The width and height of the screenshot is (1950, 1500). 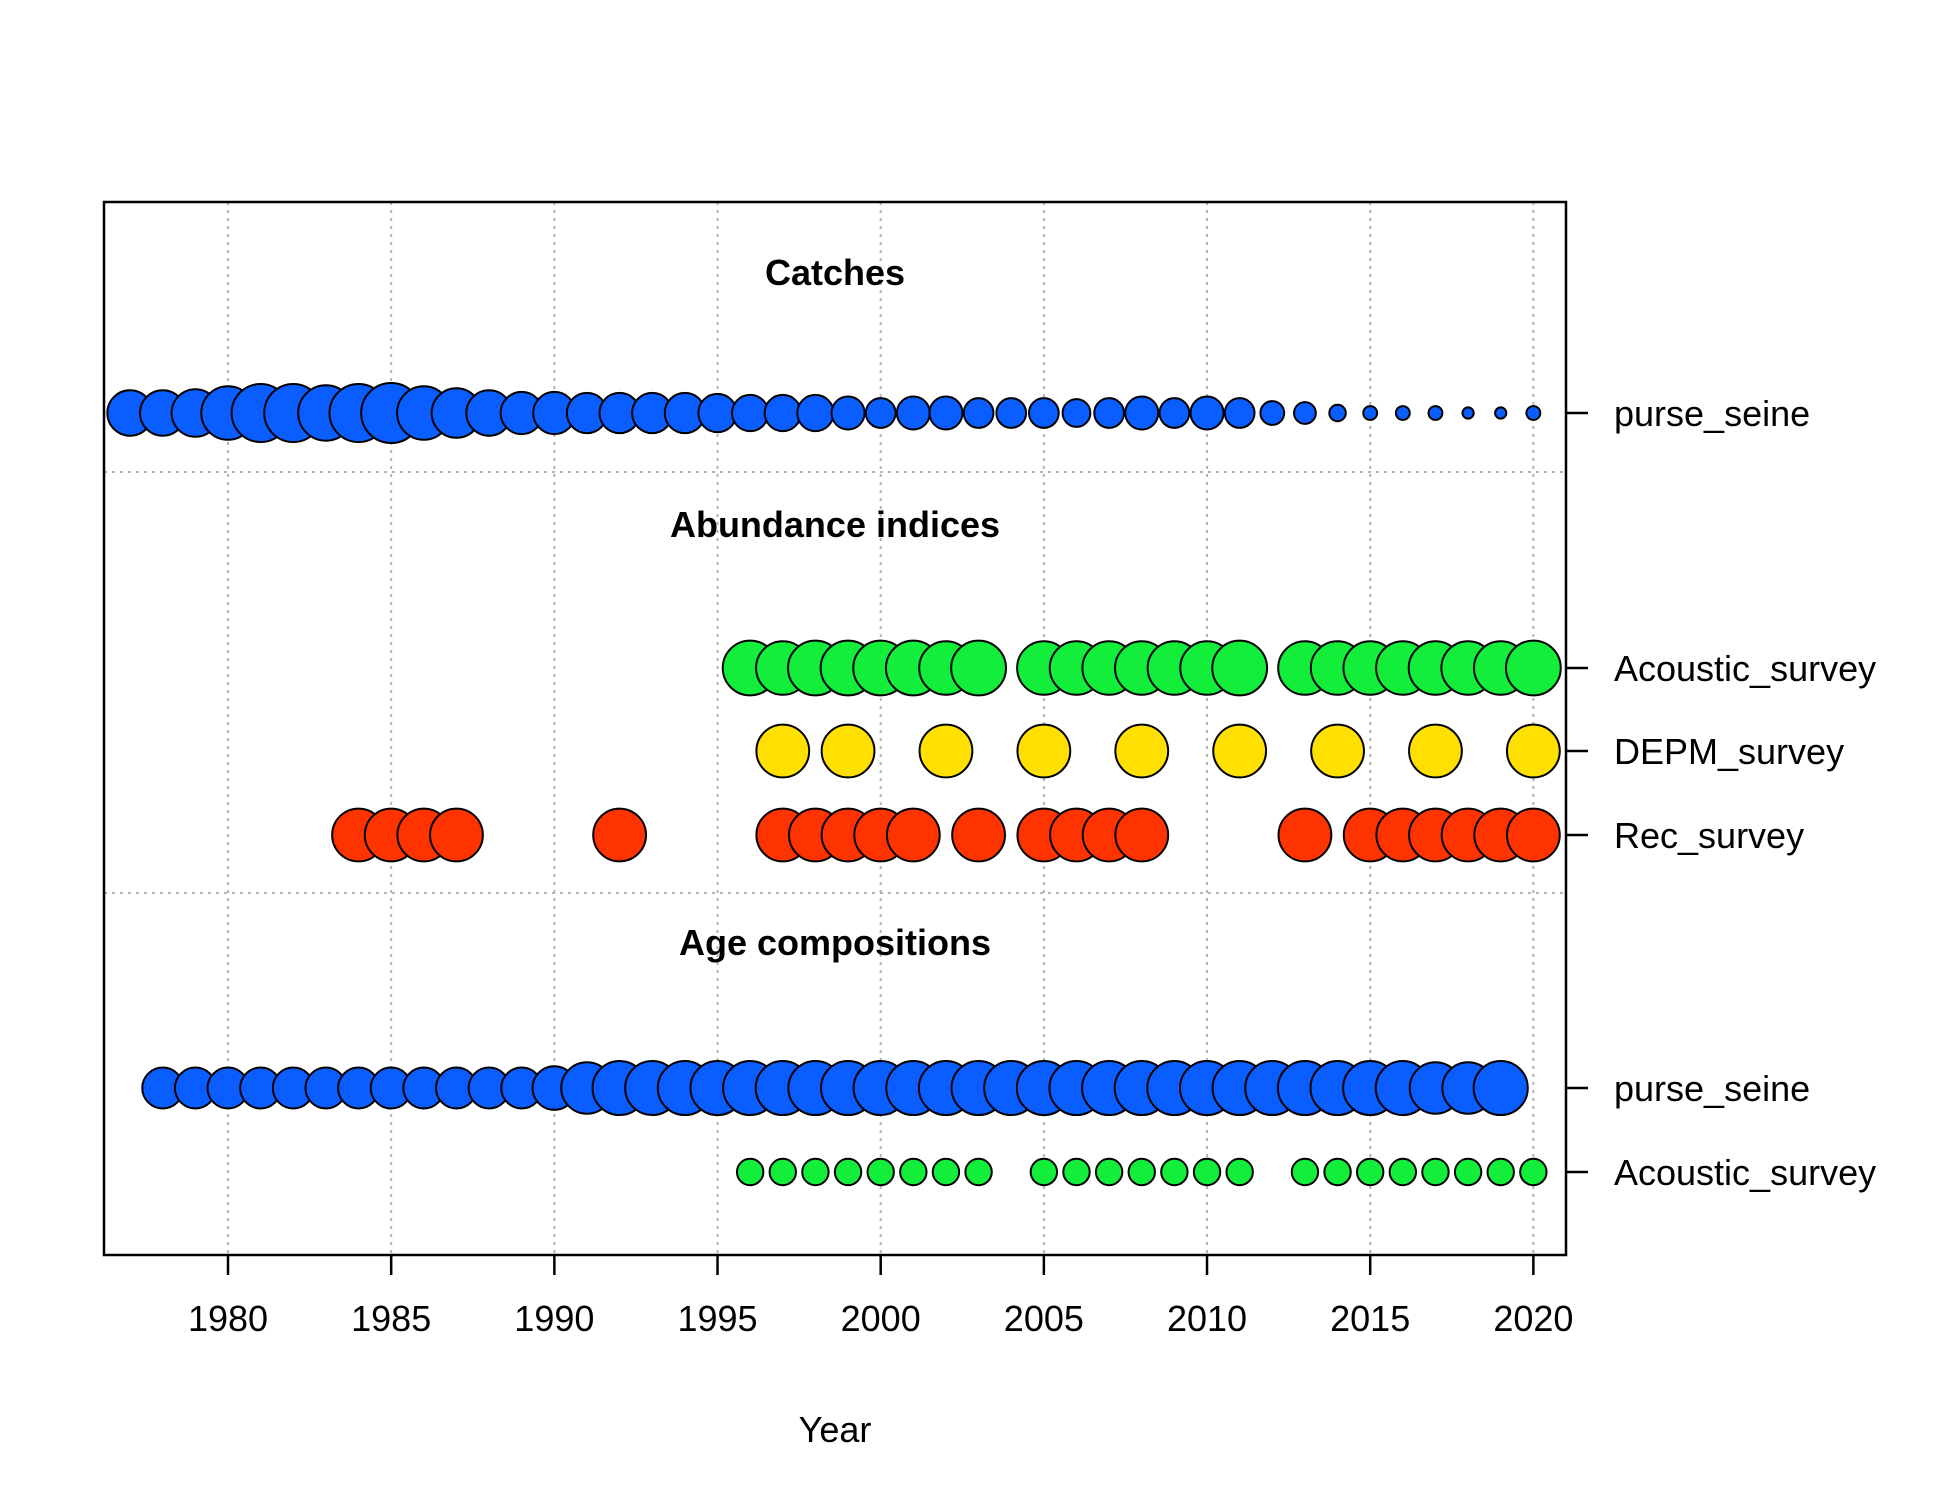 What do you see at coordinates (1709, 835) in the screenshot?
I see `row-label: Rec_survey` at bounding box center [1709, 835].